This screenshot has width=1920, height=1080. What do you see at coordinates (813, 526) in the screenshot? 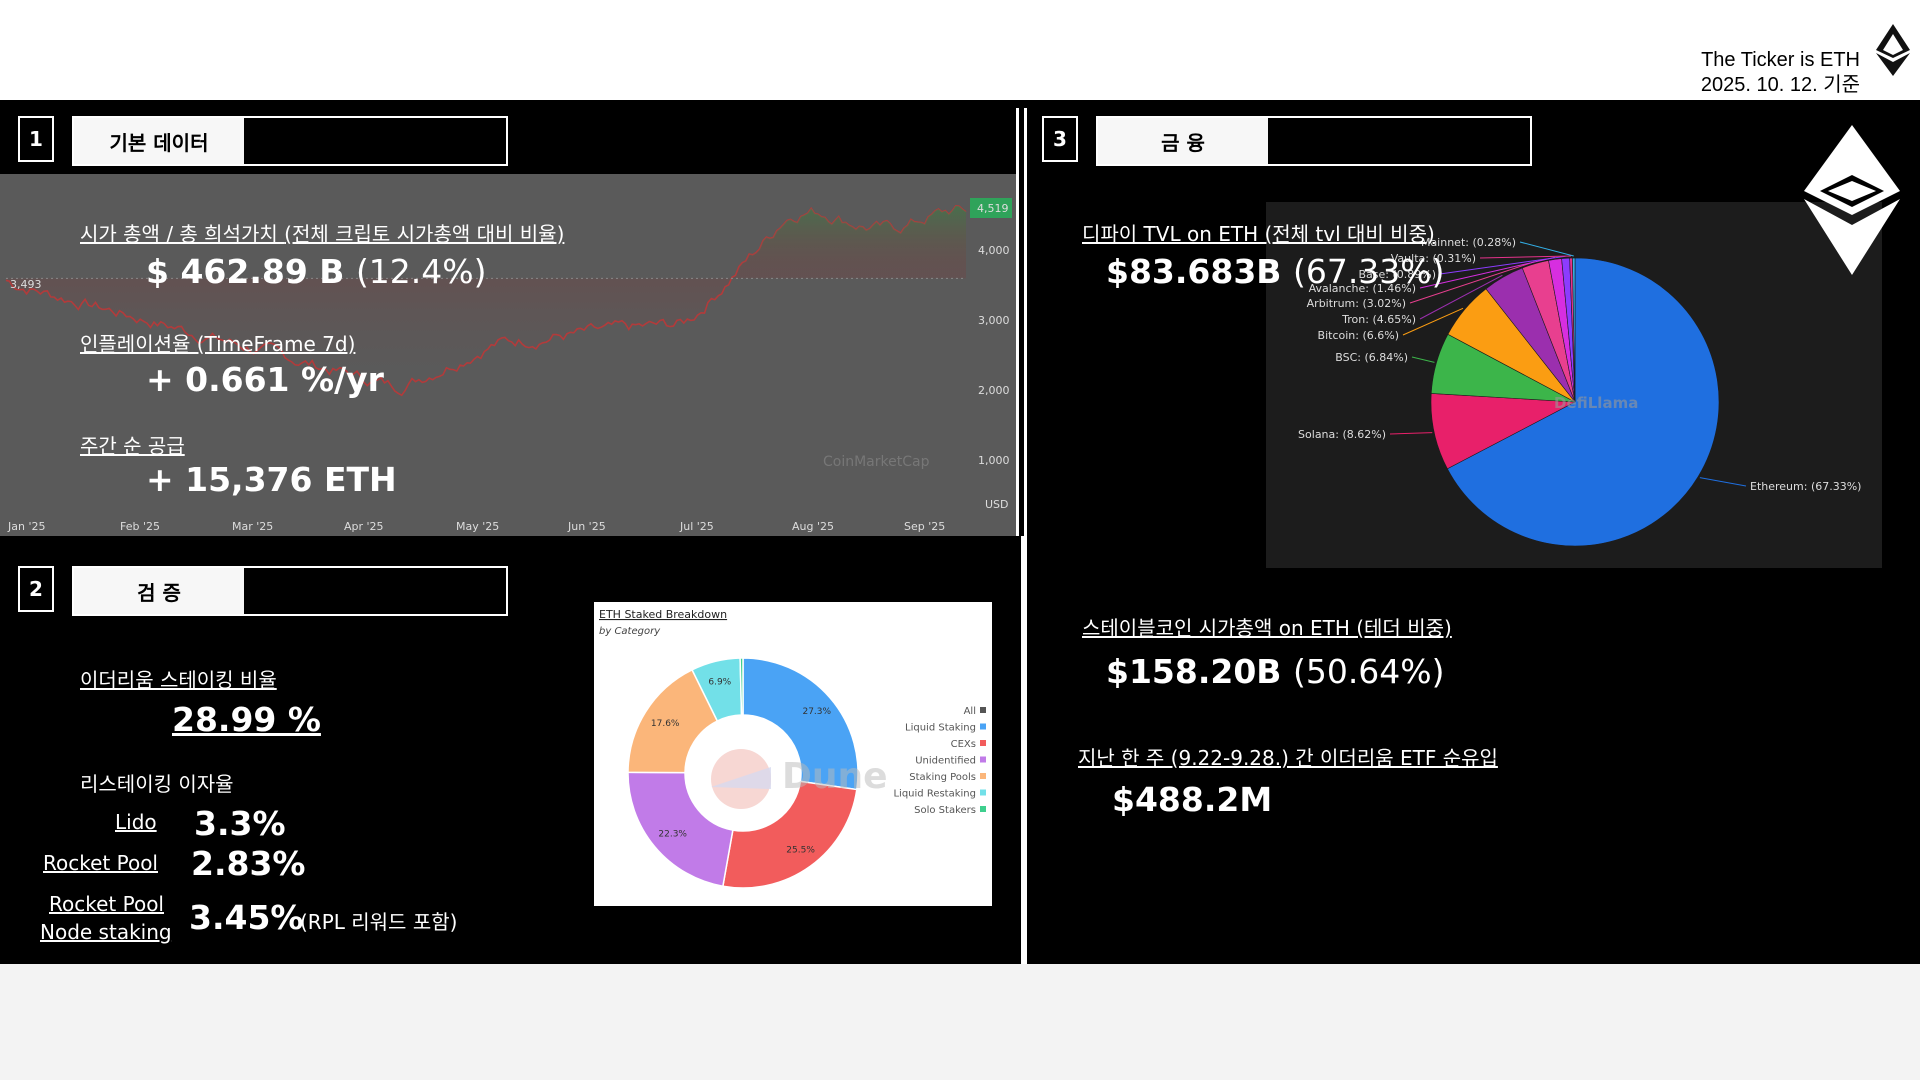
I see `x-tick: Aug '25` at bounding box center [813, 526].